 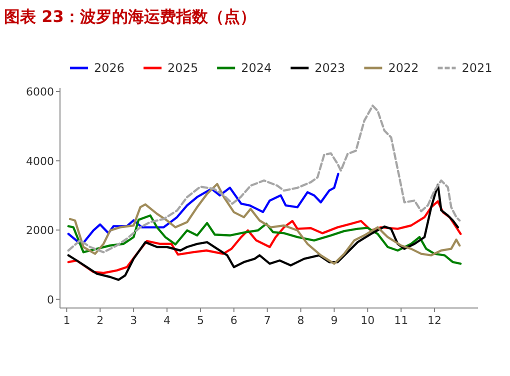 What do you see at coordinates (40, 161) in the screenshot?
I see `y-tick-label: 4000` at bounding box center [40, 161].